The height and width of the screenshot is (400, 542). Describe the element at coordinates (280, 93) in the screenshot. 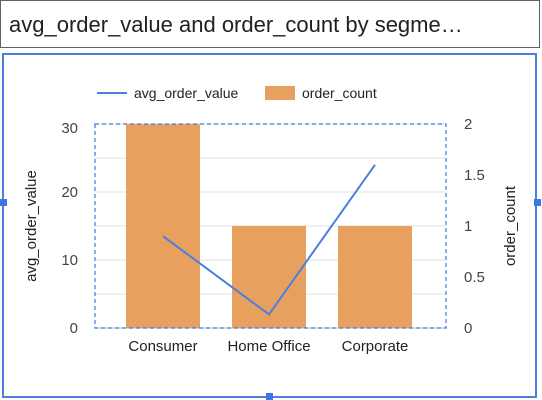

I see `legend-bar-swatch` at that location.